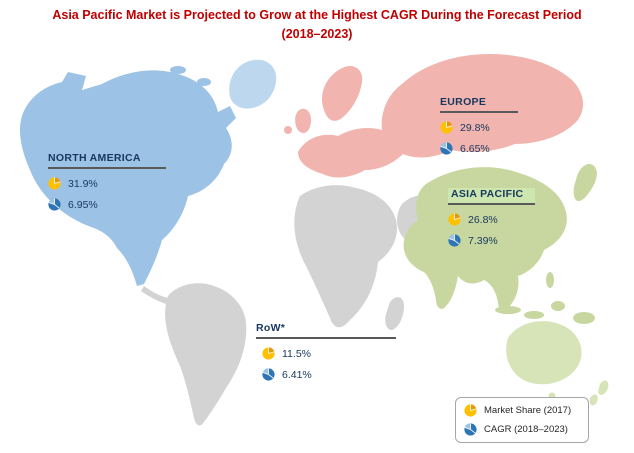  I want to click on region-label-row: RoW* 11.5% 6.41%, so click(326, 351).